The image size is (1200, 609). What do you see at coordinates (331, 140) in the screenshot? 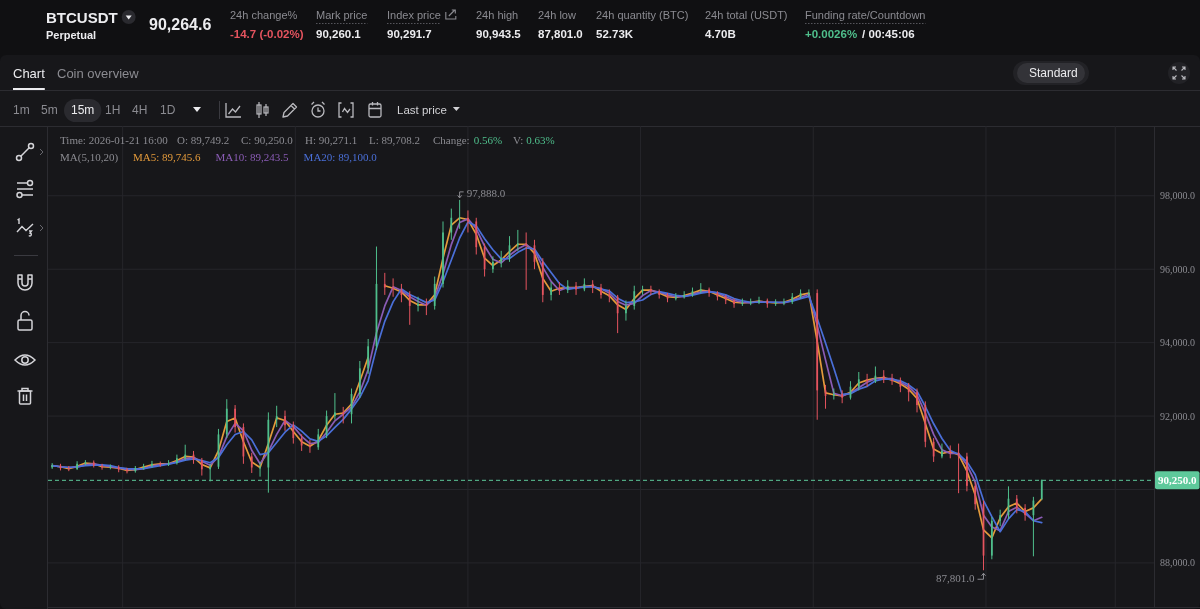
I see `annotation: H: 90,271.1` at bounding box center [331, 140].